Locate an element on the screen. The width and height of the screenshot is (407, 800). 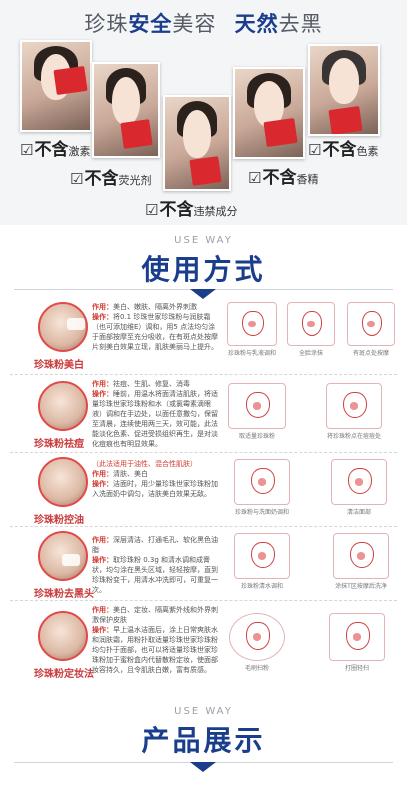
step-caption: 珍珠粉与乳液调和 is located at coordinates (251, 353).